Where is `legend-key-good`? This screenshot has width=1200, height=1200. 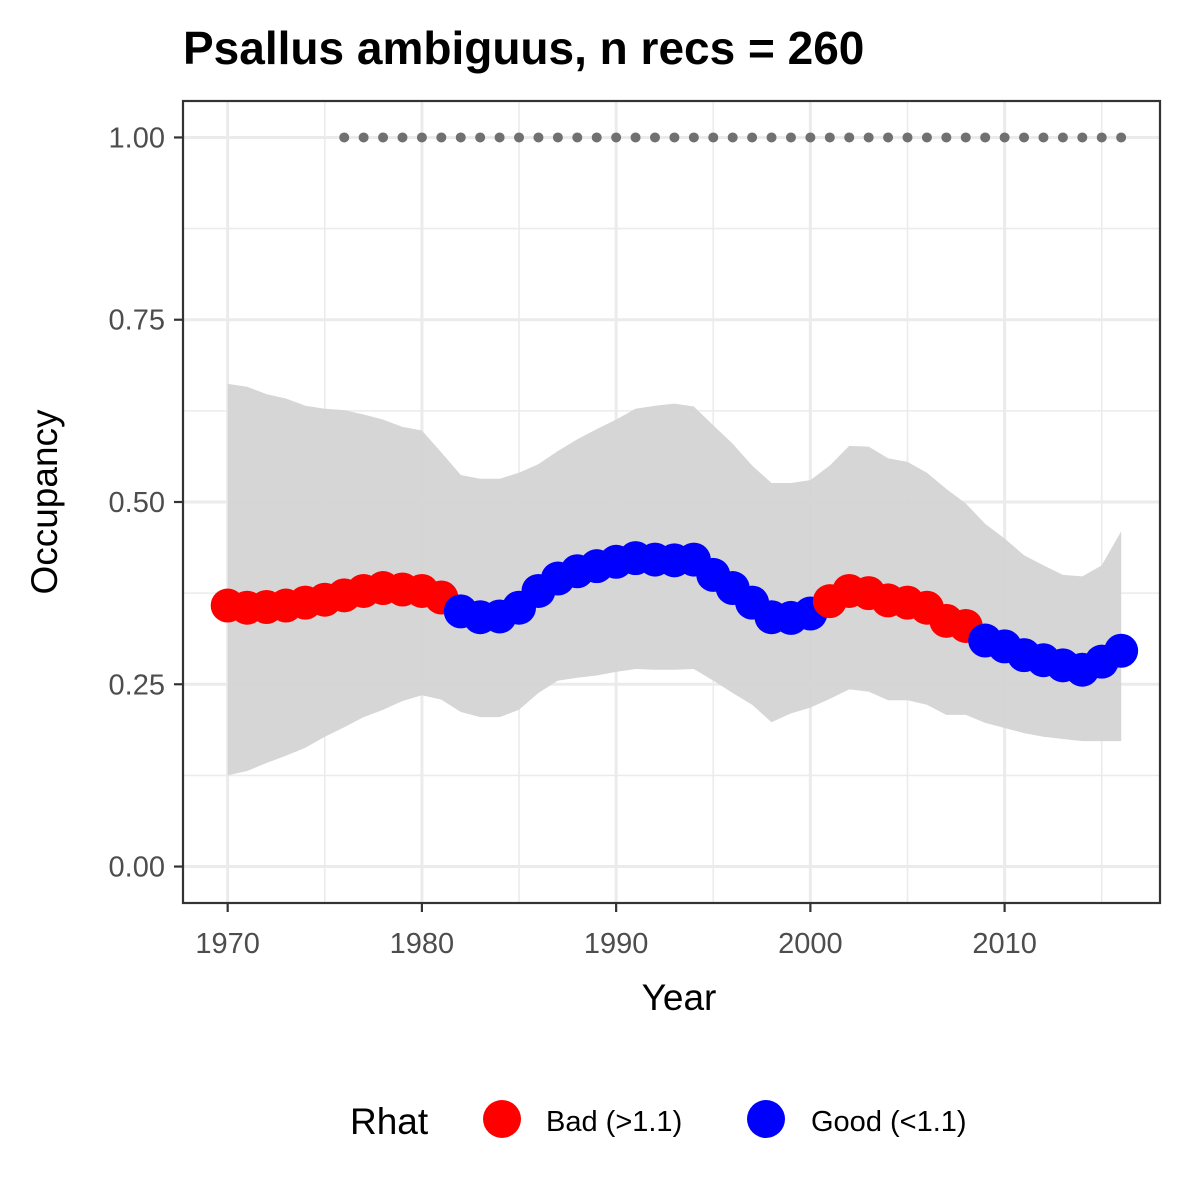 legend-key-good is located at coordinates (766, 1119).